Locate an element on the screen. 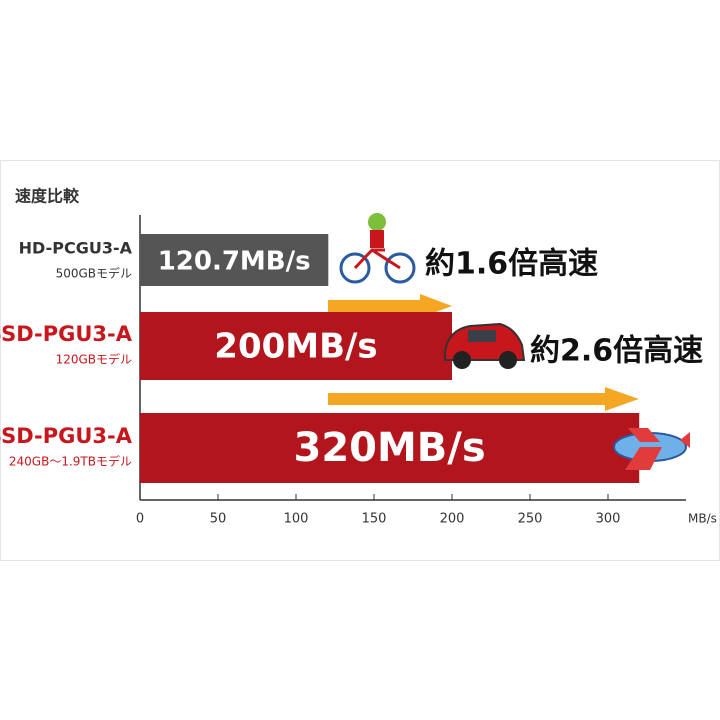  x-tick-label: 250 is located at coordinates (530, 519).